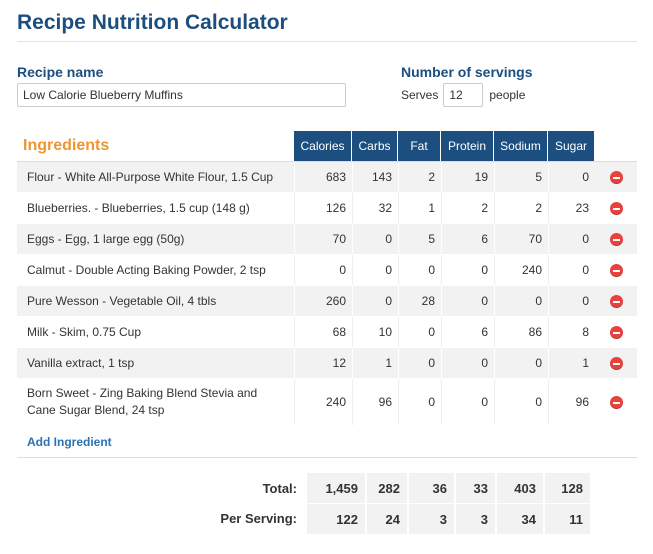 The image size is (653, 554). What do you see at coordinates (419, 177) in the screenshot?
I see `ingredient-fat-value: 2` at bounding box center [419, 177].